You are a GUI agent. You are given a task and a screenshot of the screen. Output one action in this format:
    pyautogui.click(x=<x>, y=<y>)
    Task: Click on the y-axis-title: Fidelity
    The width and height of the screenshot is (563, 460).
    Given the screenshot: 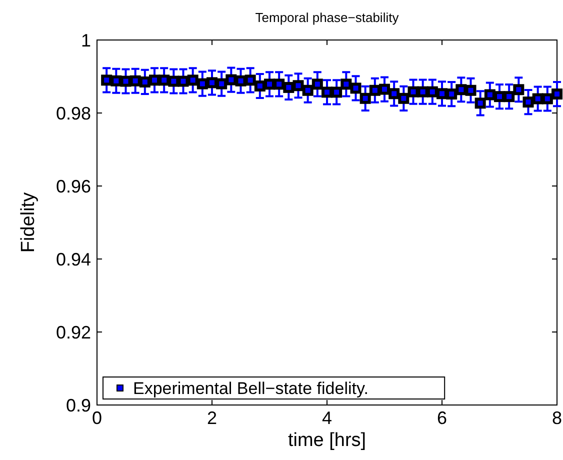 What is the action you would take?
    pyautogui.click(x=28, y=222)
    